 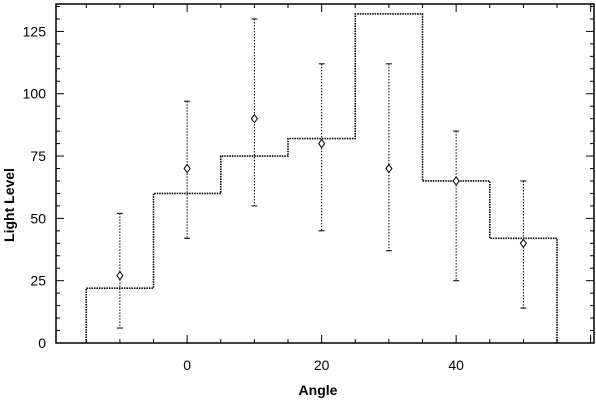 I want to click on x-axis-title: Angle, so click(x=318, y=390).